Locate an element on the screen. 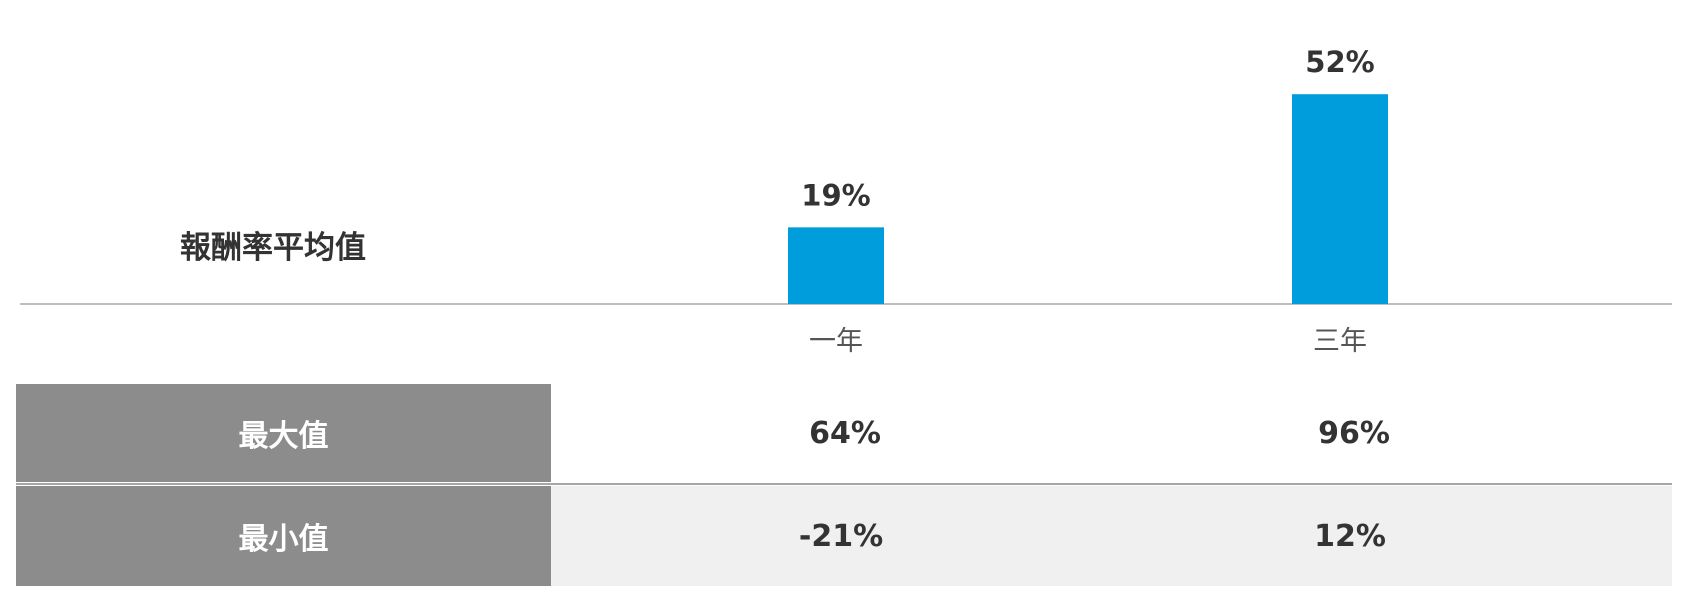 The image size is (1690, 602). cell-max-3y: 96% is located at coordinates (1354, 433).